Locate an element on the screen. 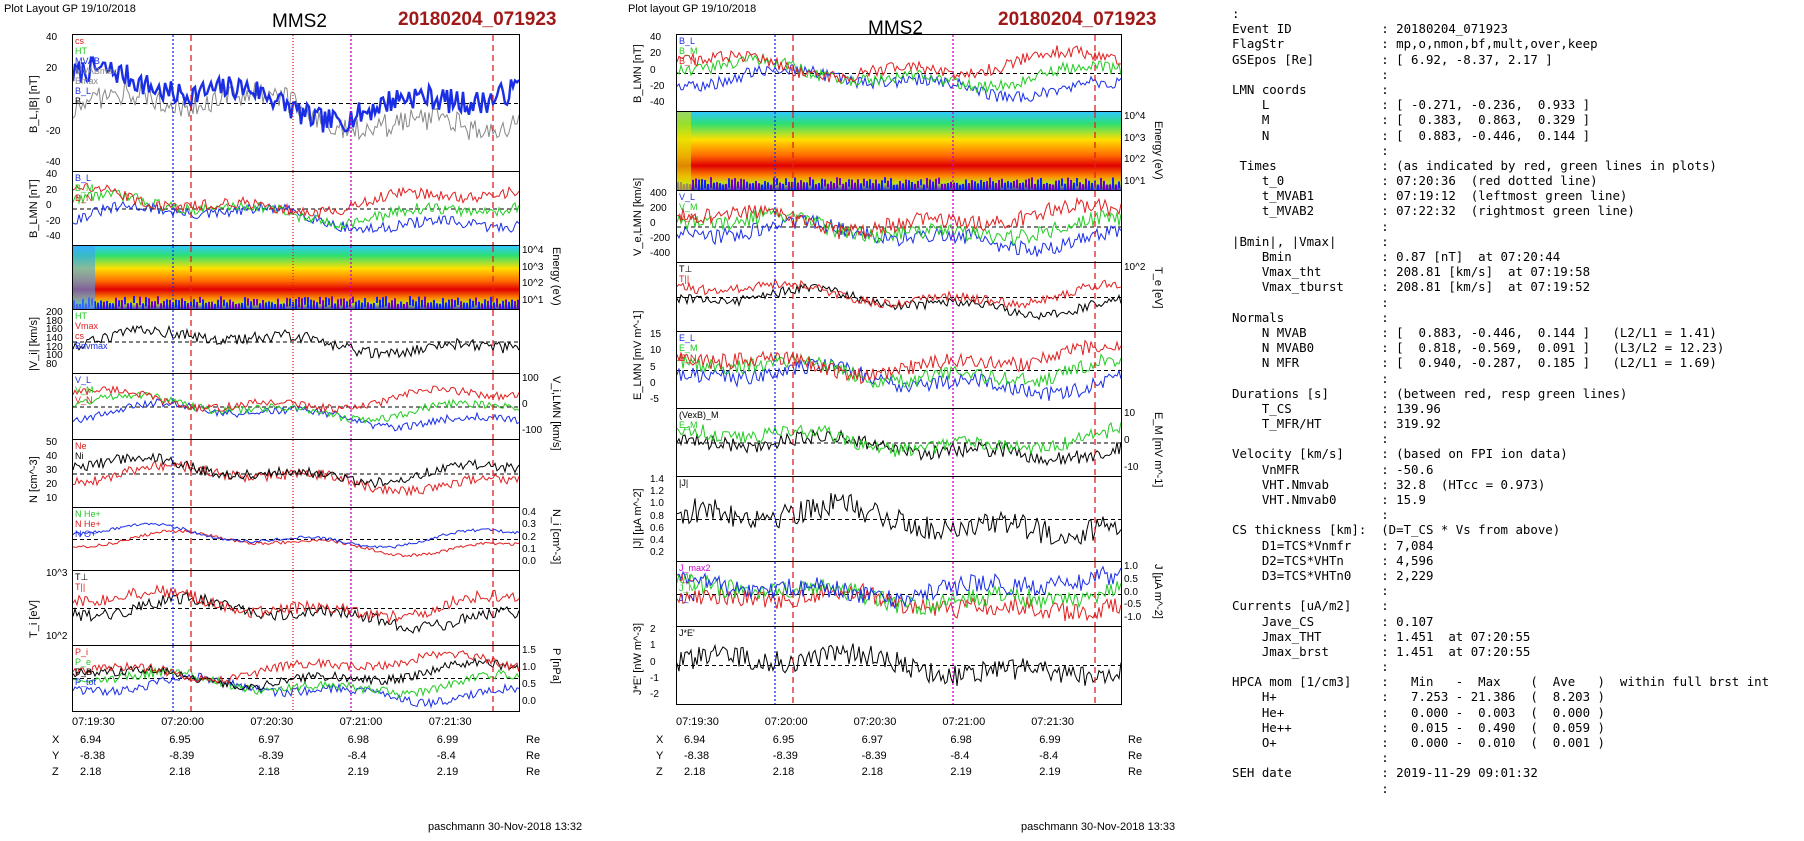 This screenshot has width=1804, height=841. right-tick-label: 0 is located at coordinates (525, 404).